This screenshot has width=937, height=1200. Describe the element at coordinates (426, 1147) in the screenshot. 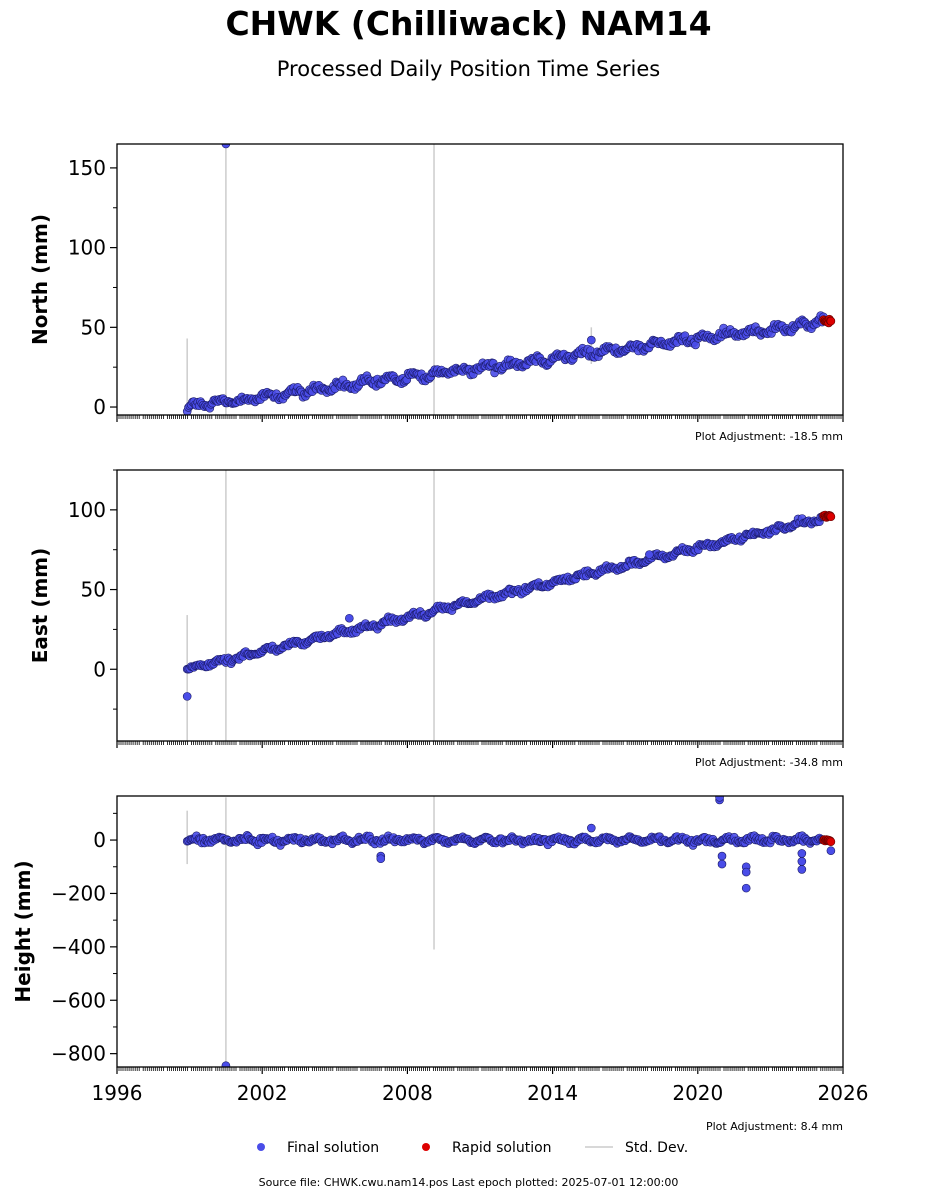

I see `legend-rapid-swatch` at that location.